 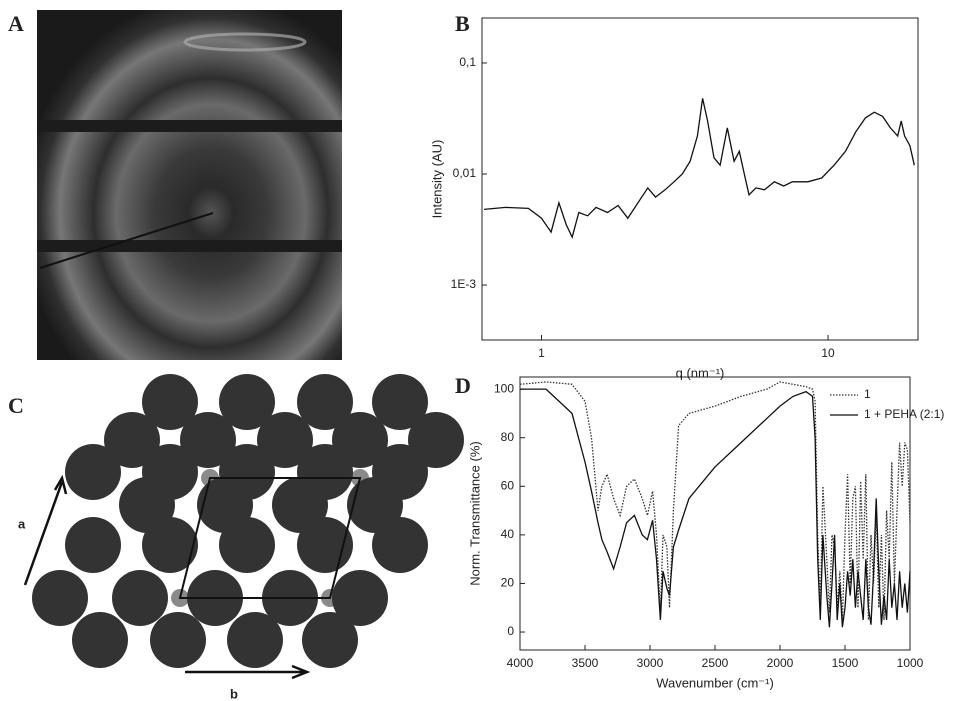 I want to click on y-tick-label: 100, so click(x=504, y=388).